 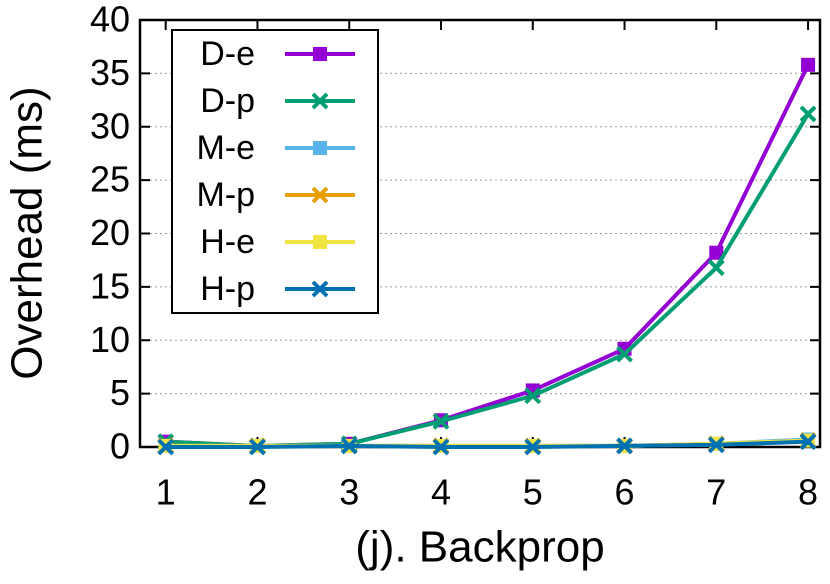 What do you see at coordinates (110, 179) in the screenshot?
I see `y-tick-label: 25` at bounding box center [110, 179].